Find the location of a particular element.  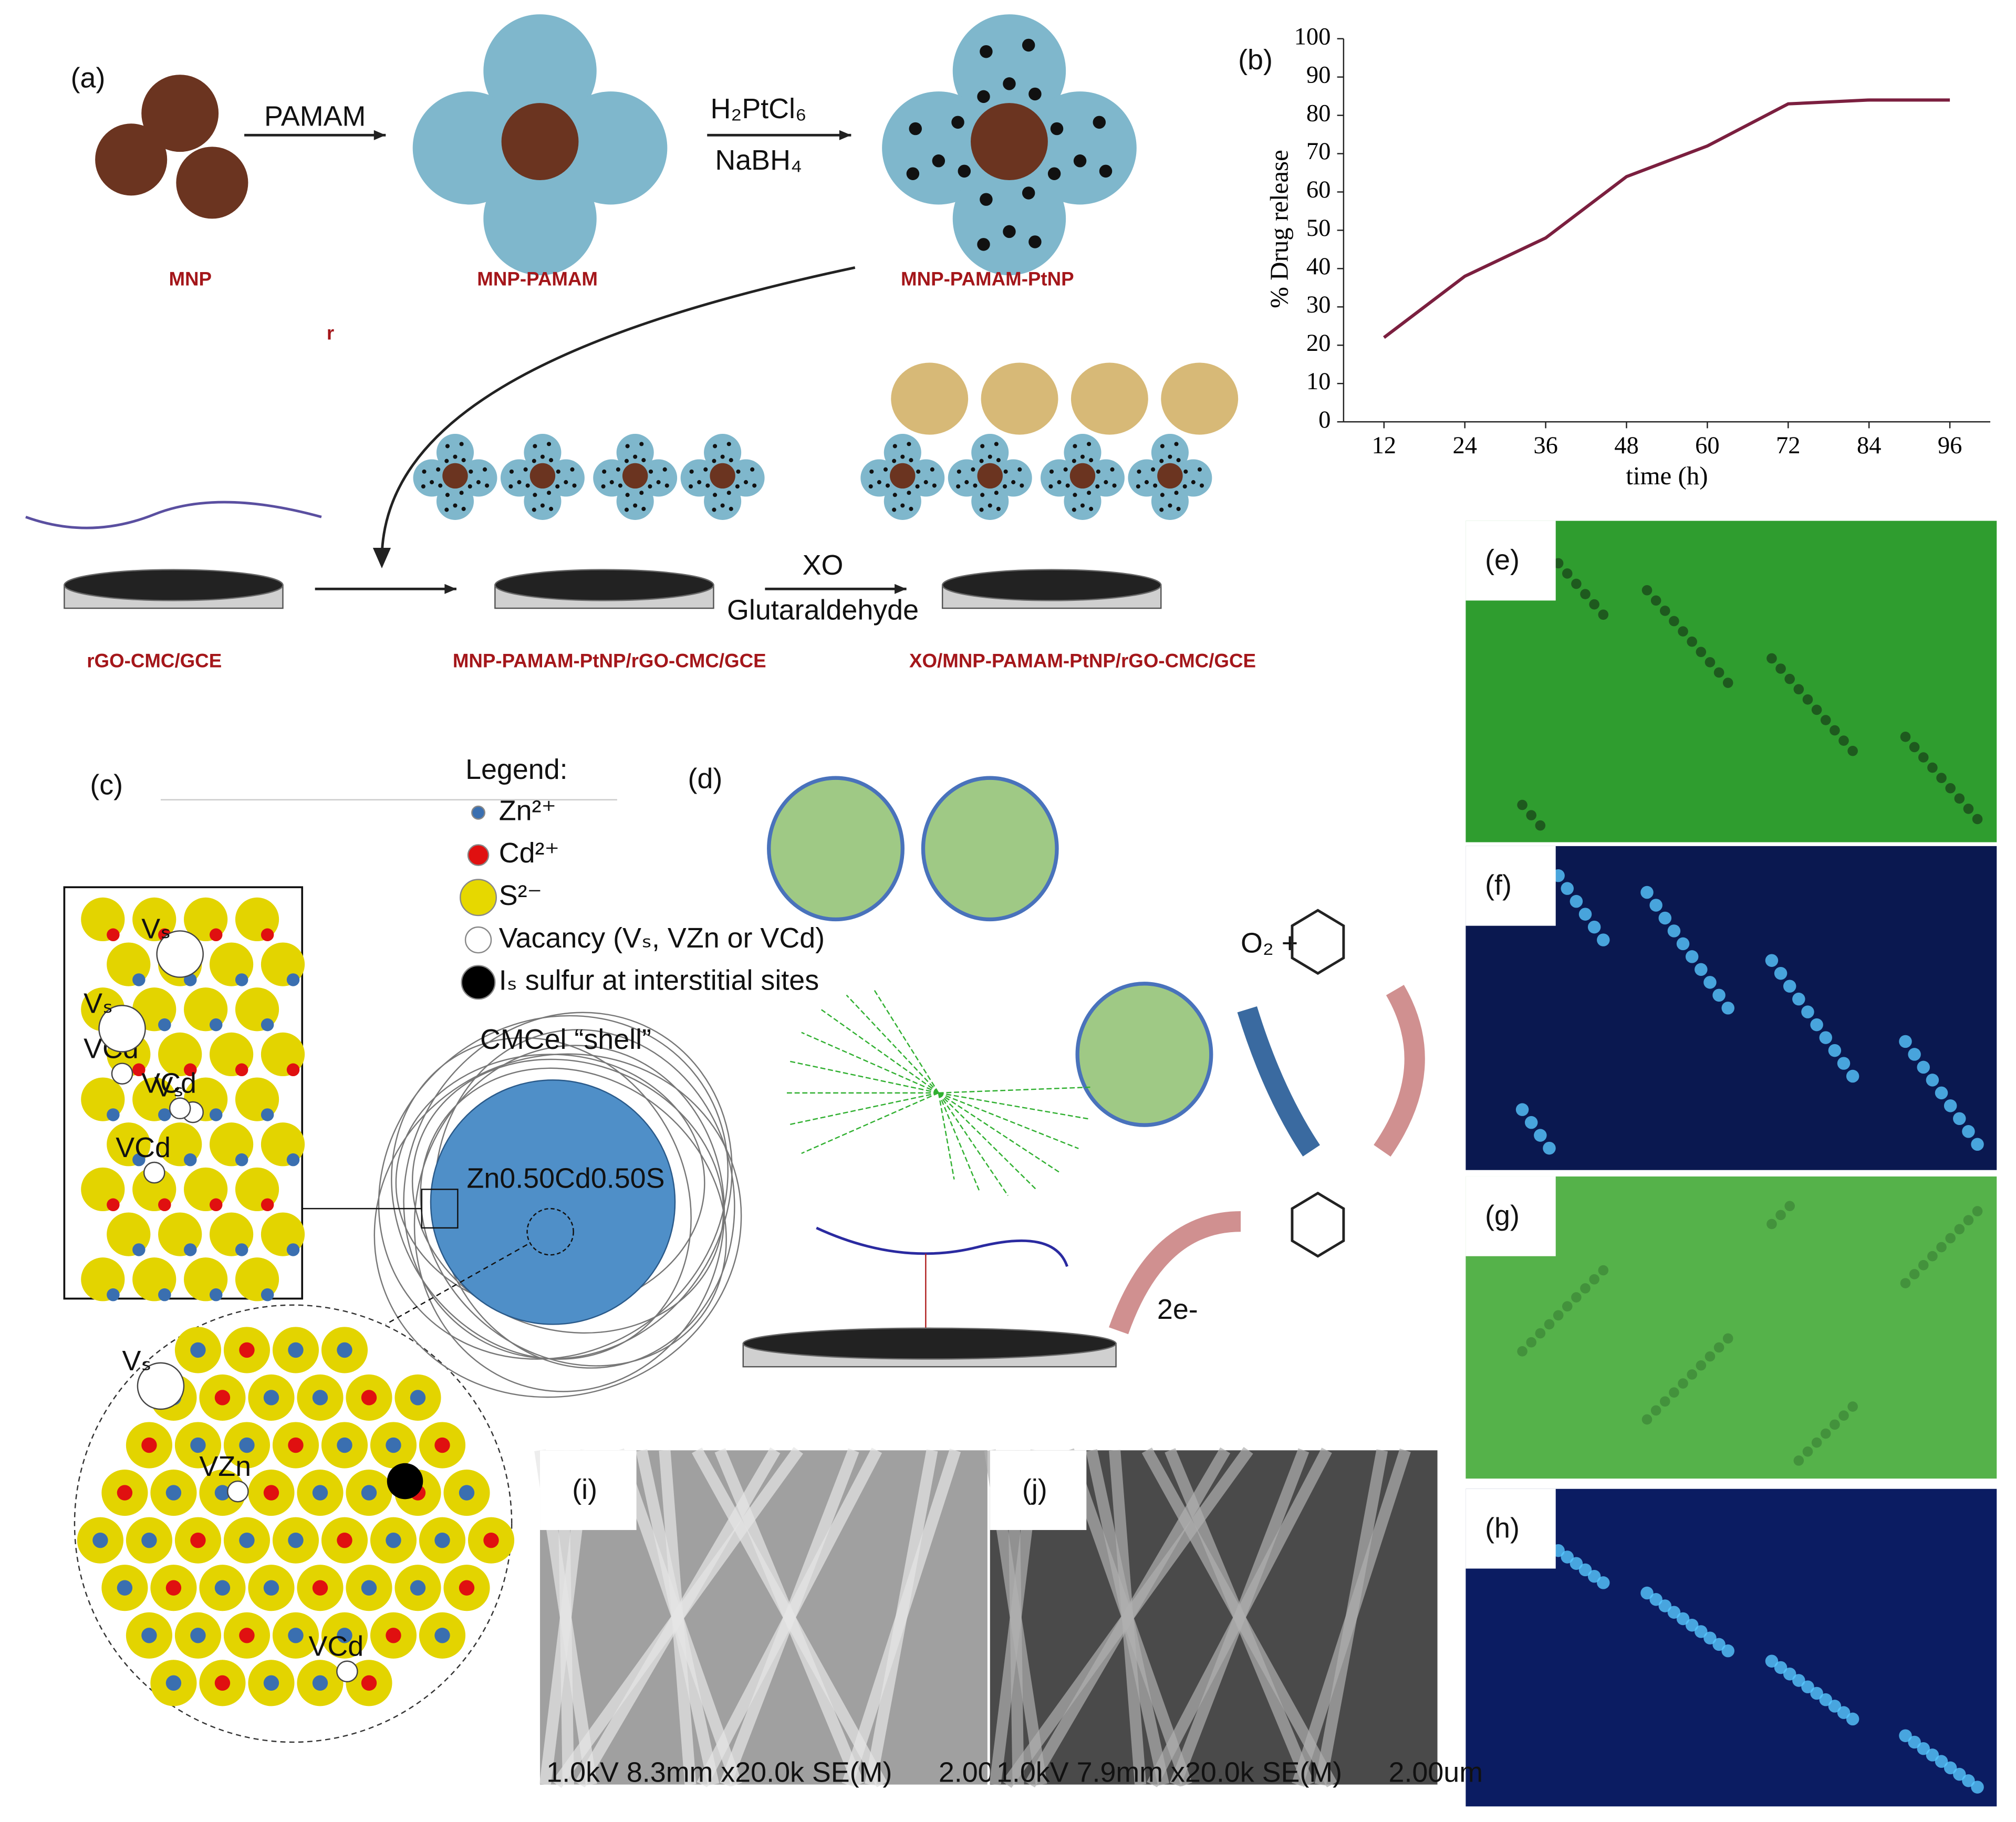

fiber is located at coordinates (1239, 1617).